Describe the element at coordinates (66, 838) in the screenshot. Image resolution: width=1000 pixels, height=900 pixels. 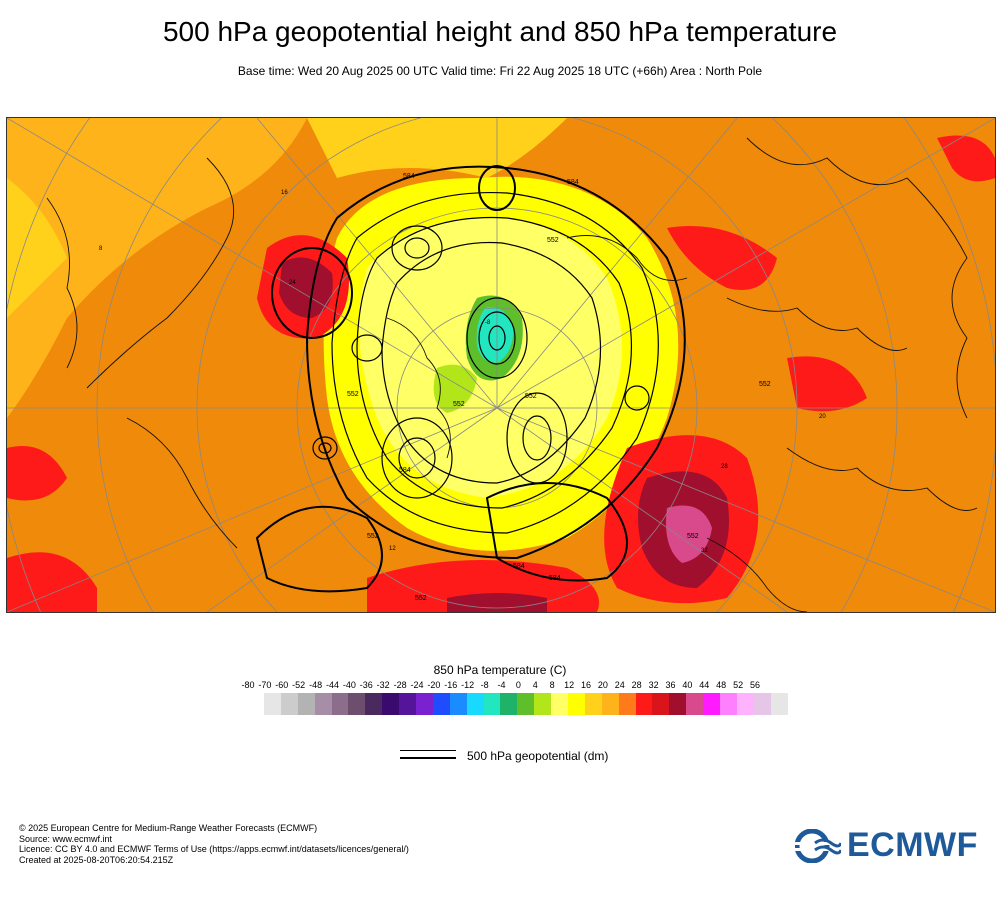
I see `footer-source: Source: www.ecmwf.int` at that location.